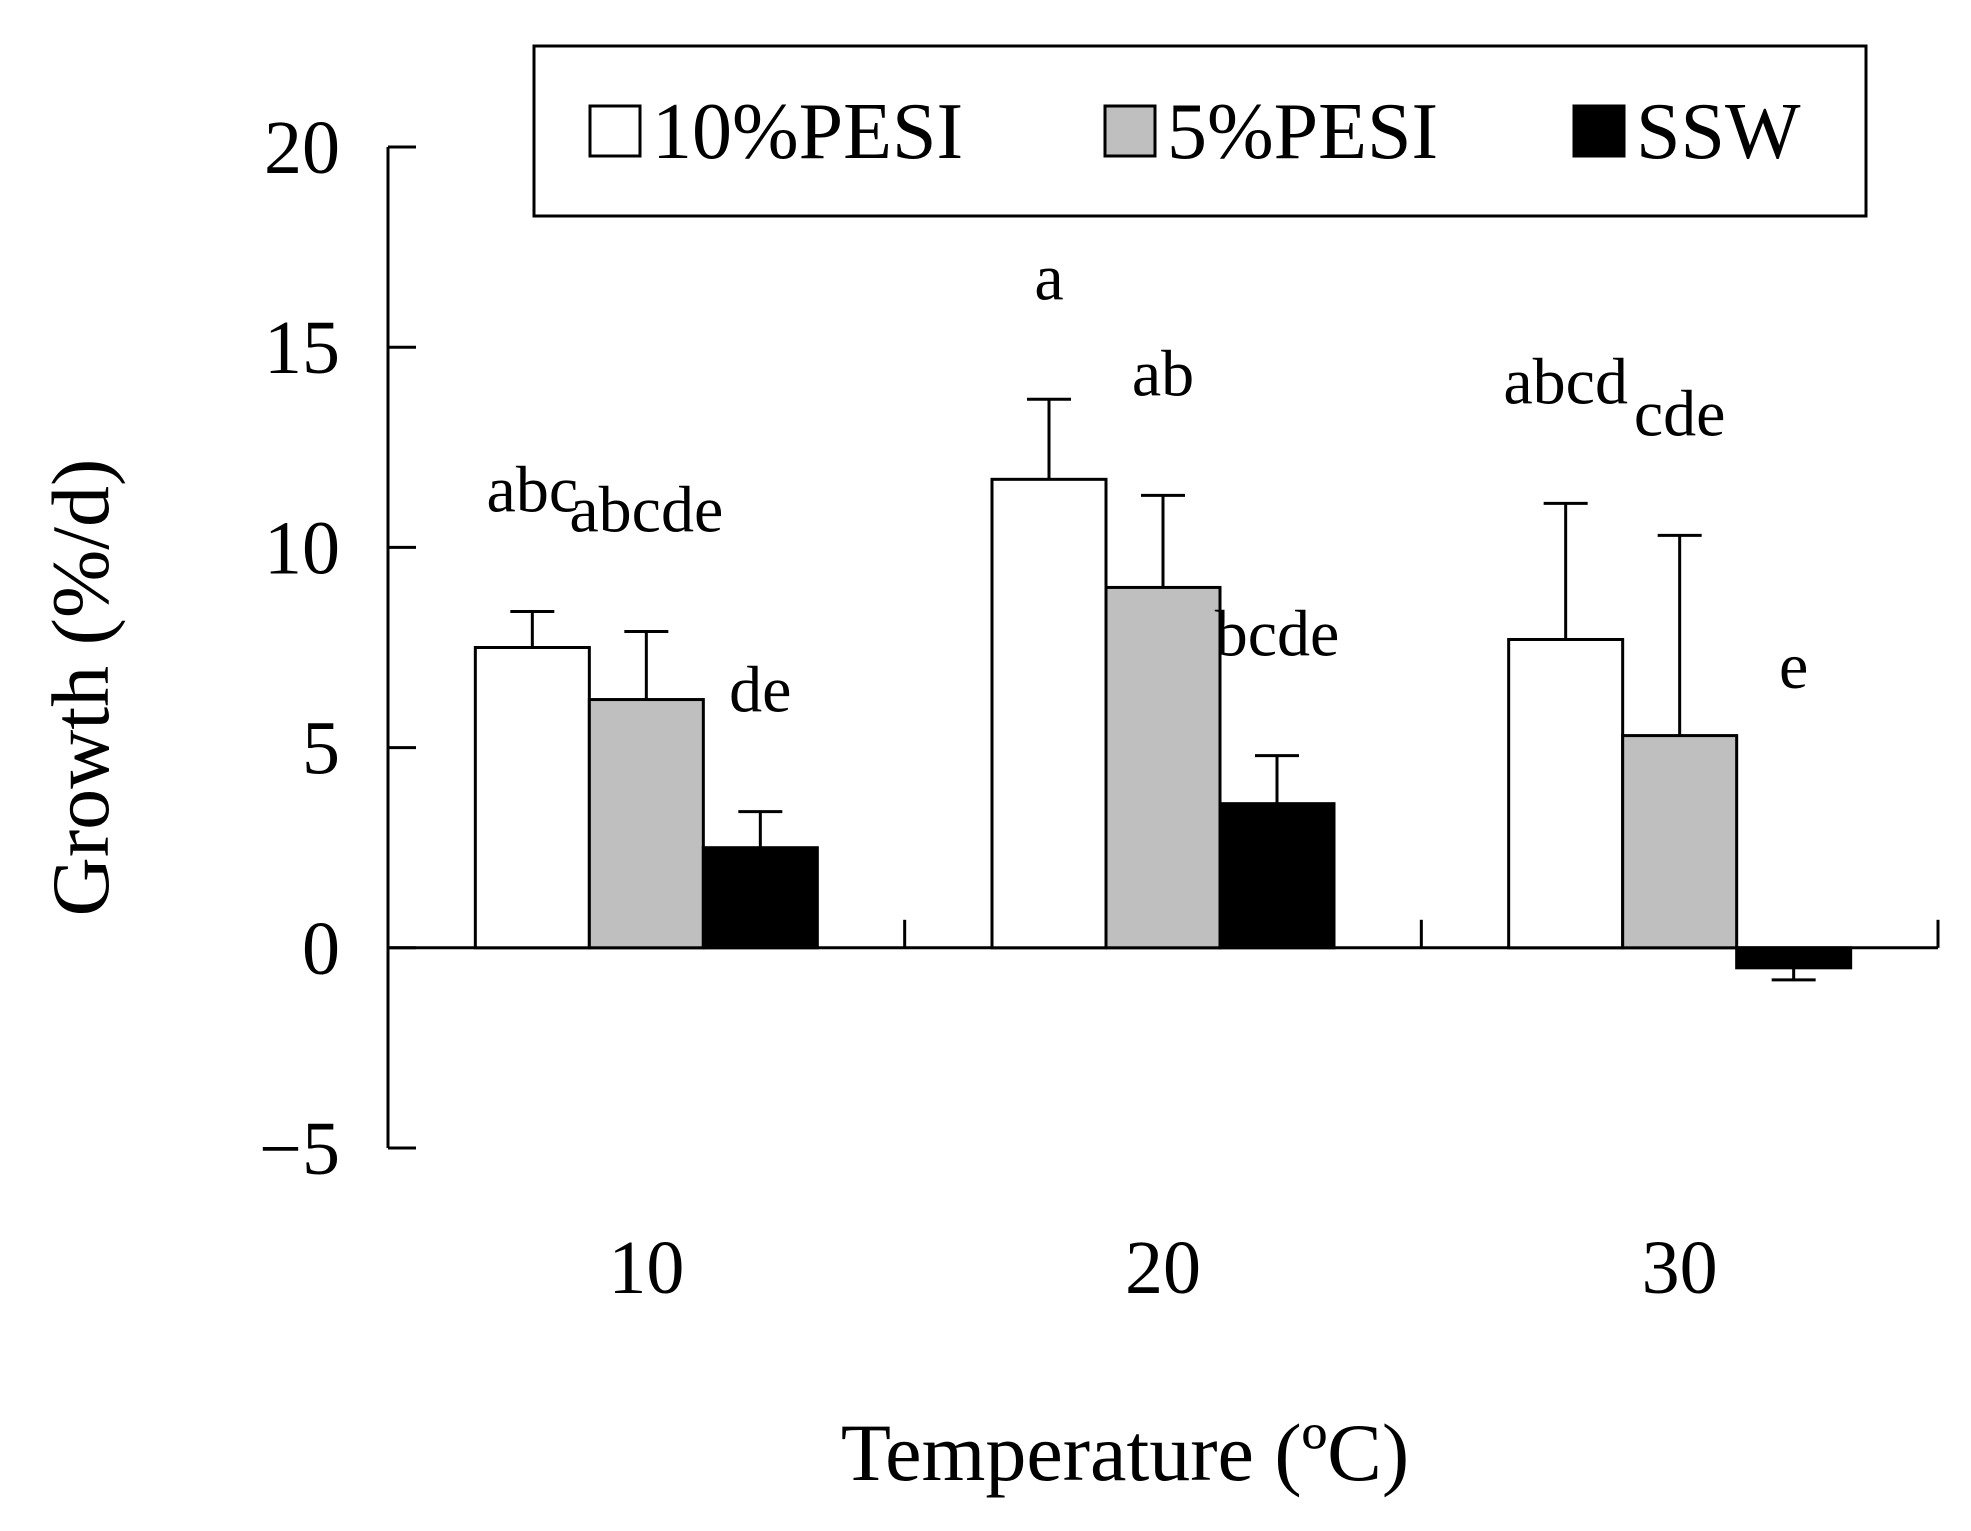 This screenshot has width=1971, height=1531. What do you see at coordinates (80, 688) in the screenshot?
I see `y-axis-title: Growth (%/d)` at bounding box center [80, 688].